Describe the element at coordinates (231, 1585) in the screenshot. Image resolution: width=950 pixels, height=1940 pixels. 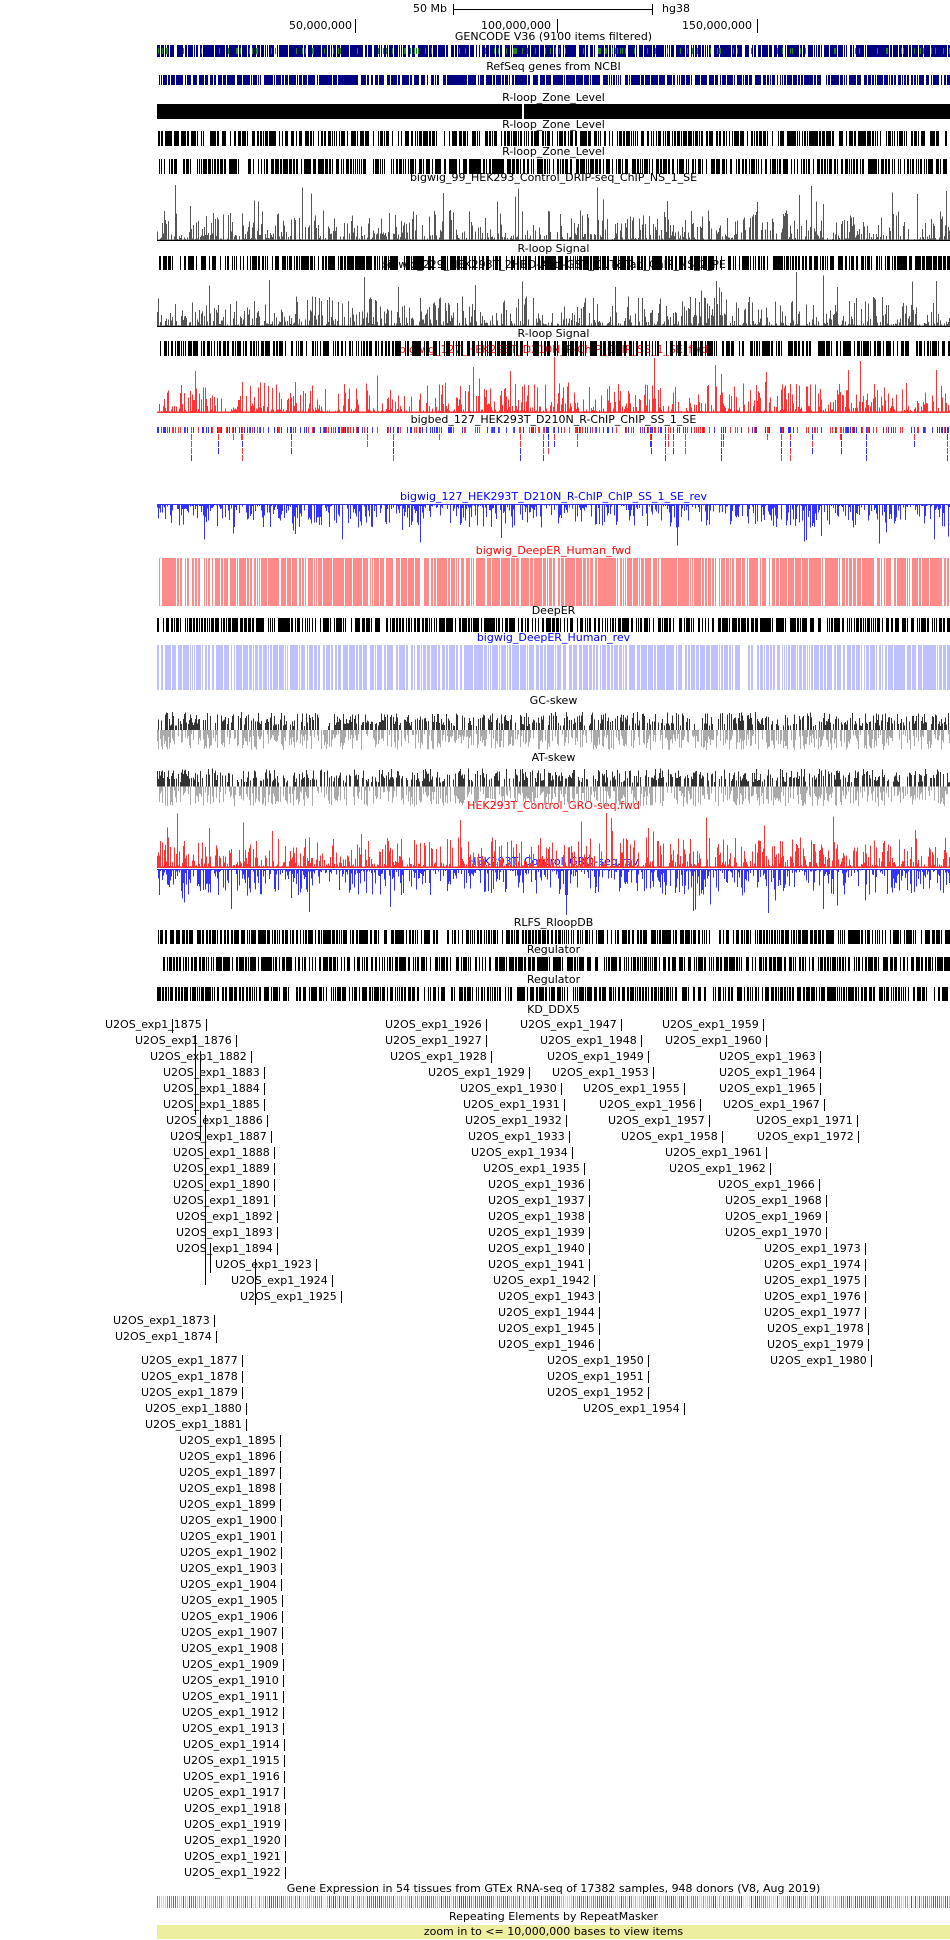
I see `feature-item: U2OS_exp1_1904` at that location.